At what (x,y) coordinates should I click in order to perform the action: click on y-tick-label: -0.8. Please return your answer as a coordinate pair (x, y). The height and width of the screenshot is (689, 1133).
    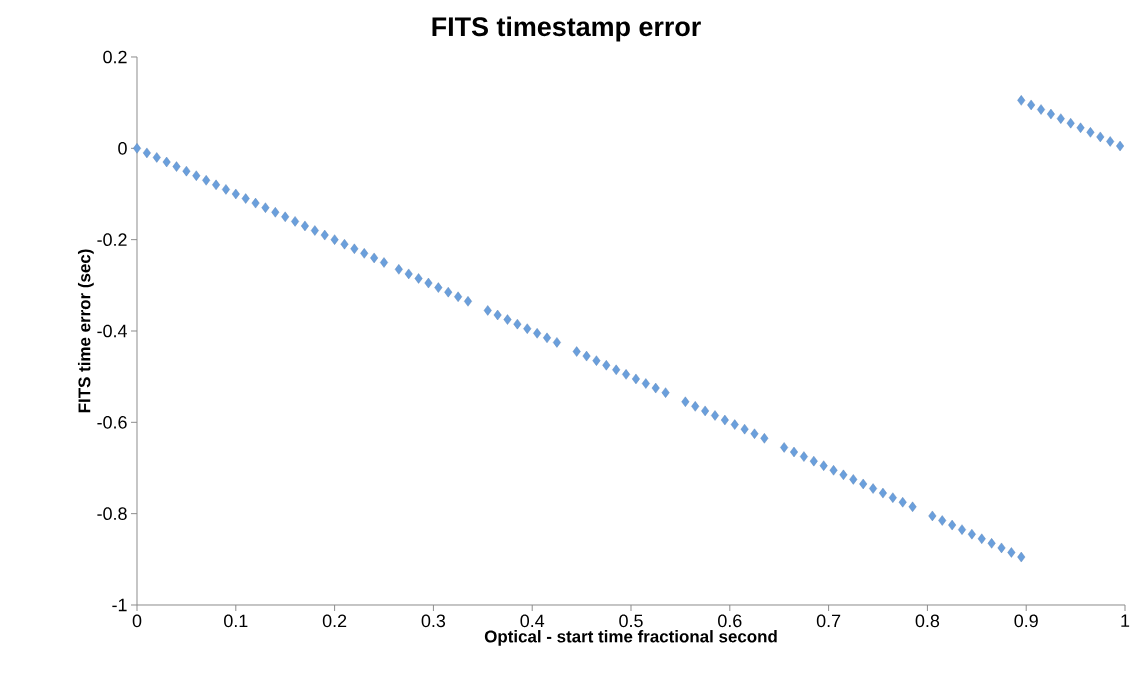
    Looking at the image, I should click on (112, 513).